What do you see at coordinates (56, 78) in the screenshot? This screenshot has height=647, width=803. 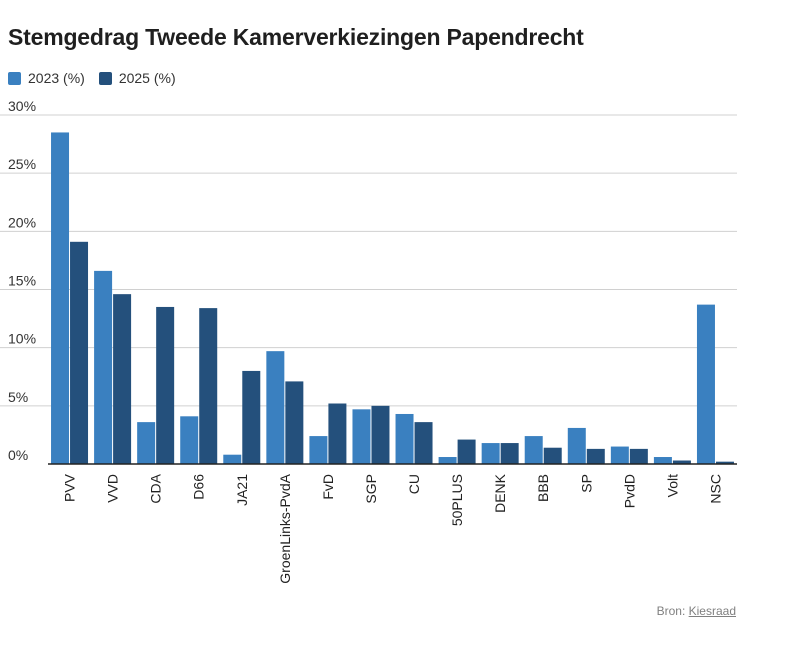 I see `legend-label-2023: 2023 (%)` at bounding box center [56, 78].